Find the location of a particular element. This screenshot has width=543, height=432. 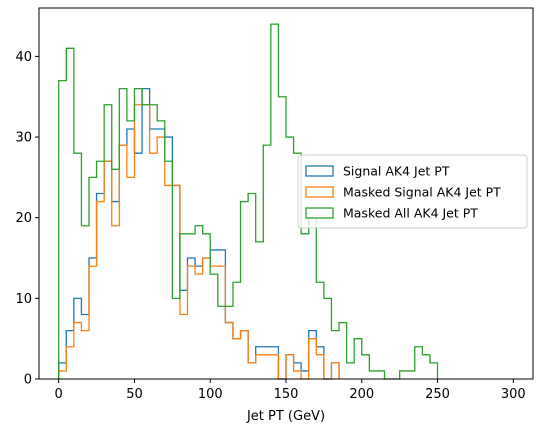

legend-frame is located at coordinates (412, 191).